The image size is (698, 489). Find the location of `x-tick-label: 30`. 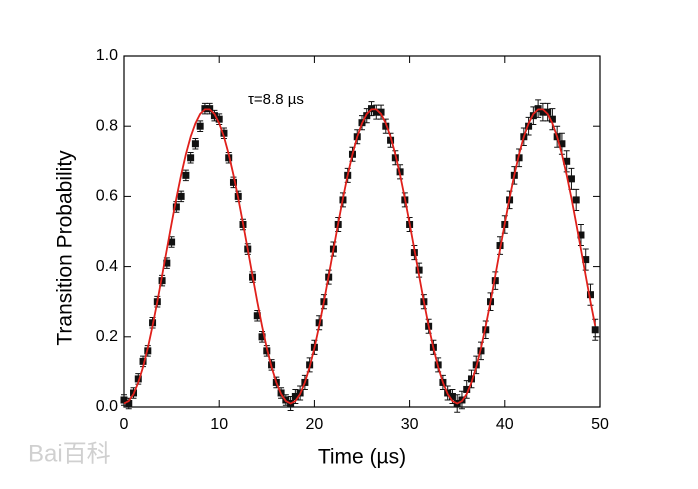

x-tick-label: 30 is located at coordinates (410, 424).